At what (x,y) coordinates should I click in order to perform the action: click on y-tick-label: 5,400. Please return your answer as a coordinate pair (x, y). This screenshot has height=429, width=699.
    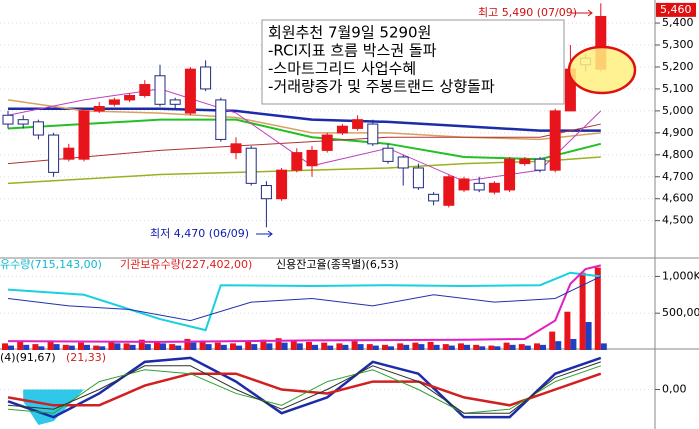
    Looking at the image, I should click on (678, 22).